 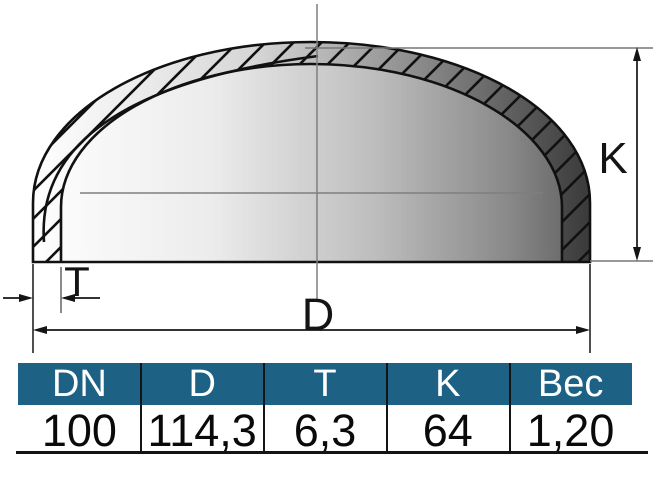 I want to click on value-cell-k: 64, so click(x=447, y=430).